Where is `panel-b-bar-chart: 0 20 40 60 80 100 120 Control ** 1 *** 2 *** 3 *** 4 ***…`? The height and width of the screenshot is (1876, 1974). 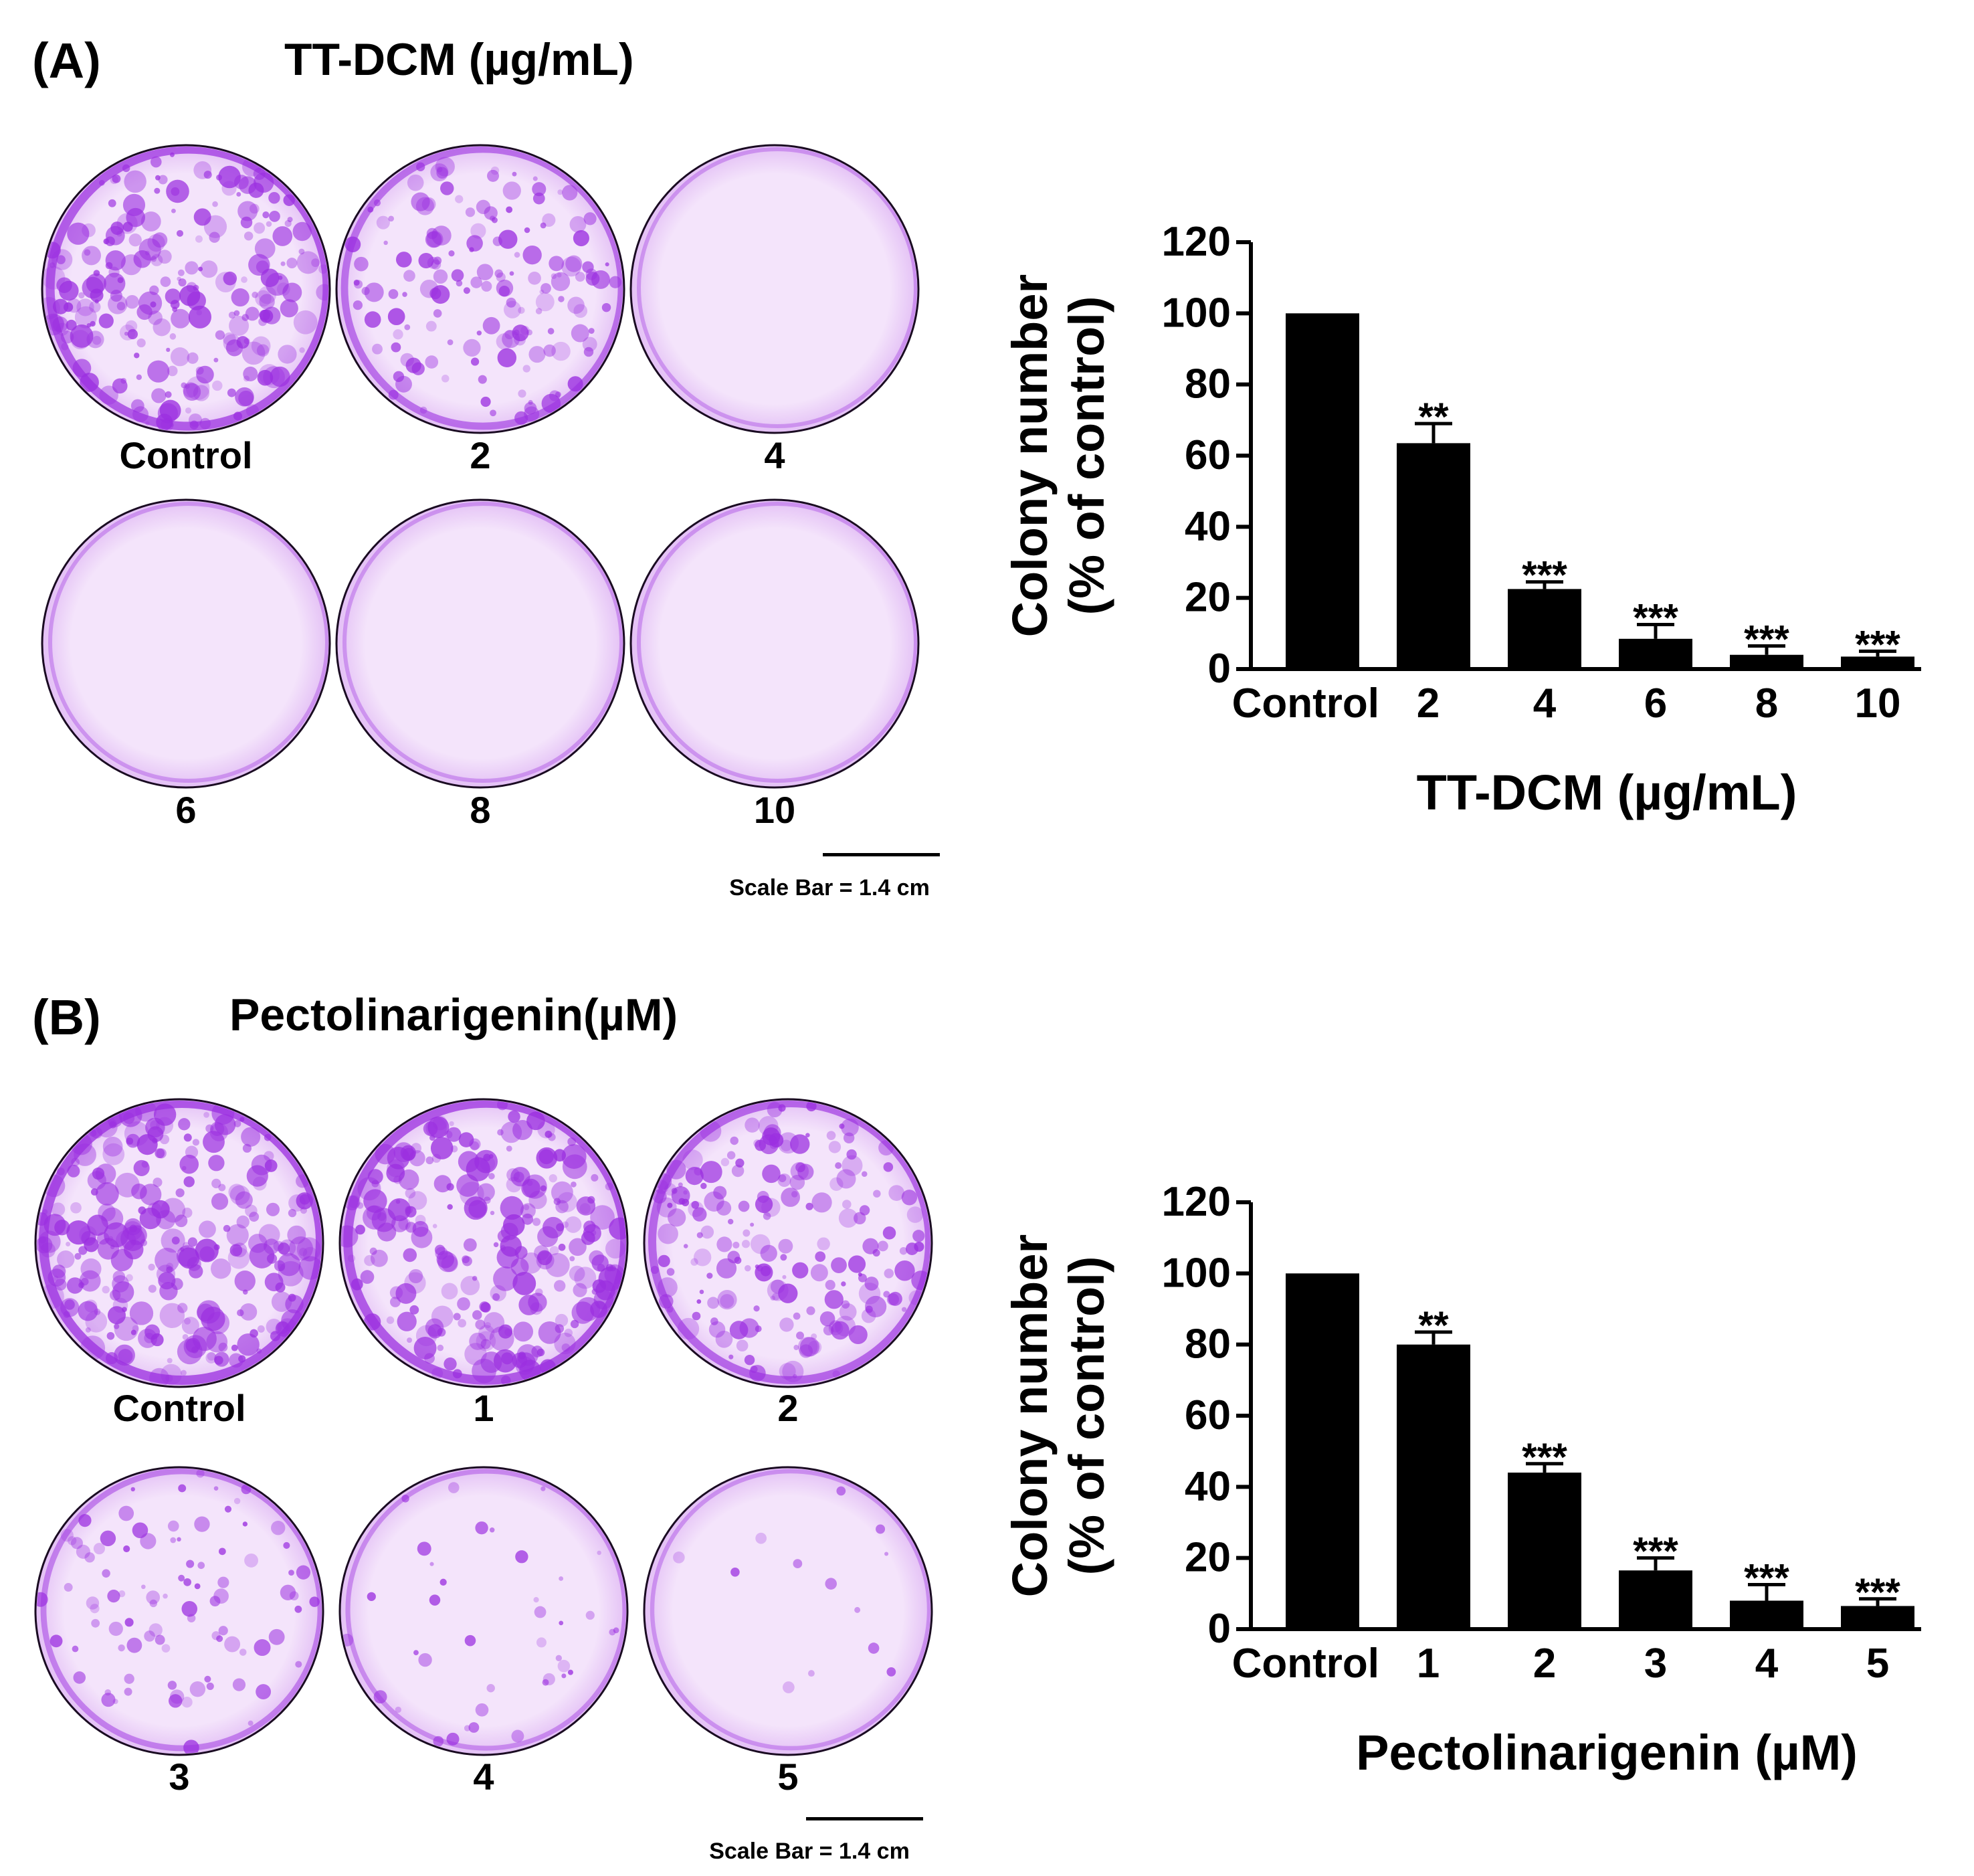
panel-b-bar-chart: 0 20 40 60 80 100 120 Control ** 1 *** 2 *** 3 *** 4 ***… is located at coordinates (1462, 1480).